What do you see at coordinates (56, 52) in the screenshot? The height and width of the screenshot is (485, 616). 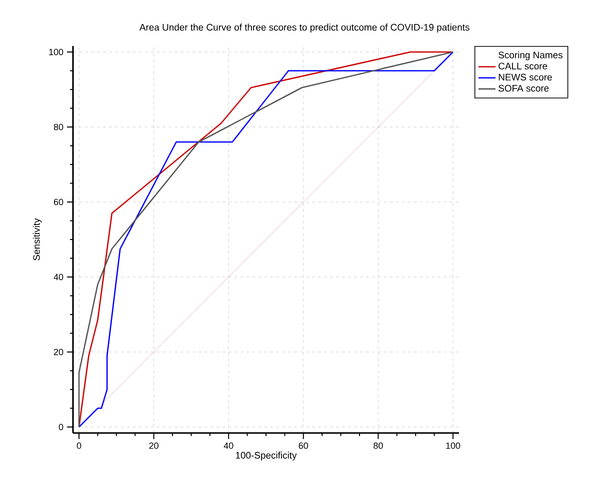 I see `y-tick-label: 100` at bounding box center [56, 52].